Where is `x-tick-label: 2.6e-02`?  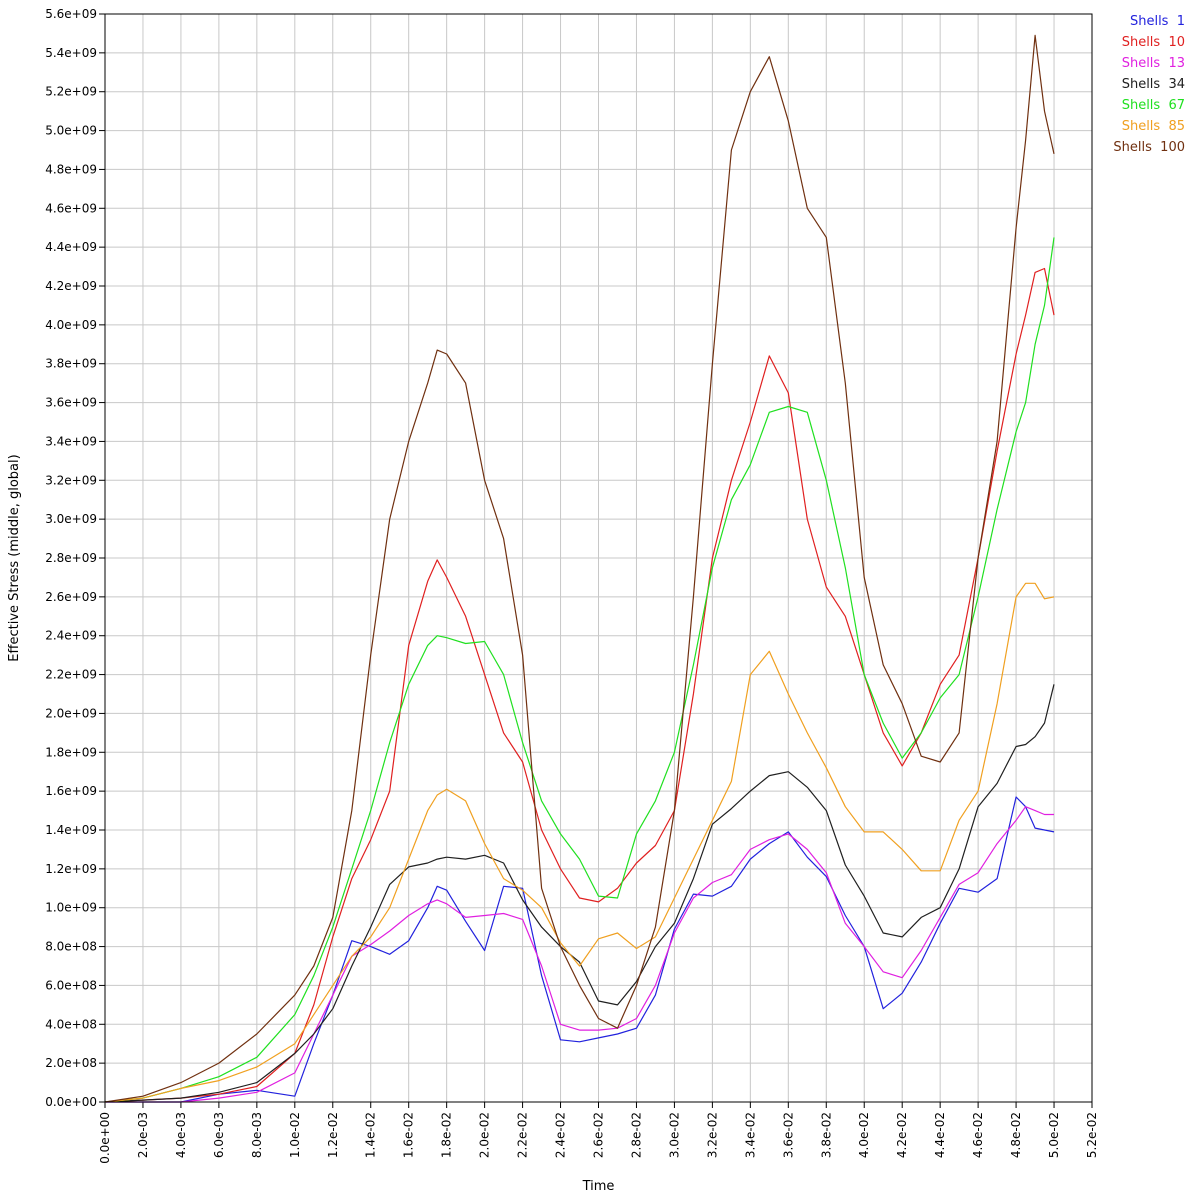
x-tick-label: 2.6e-02 is located at coordinates (599, 1135).